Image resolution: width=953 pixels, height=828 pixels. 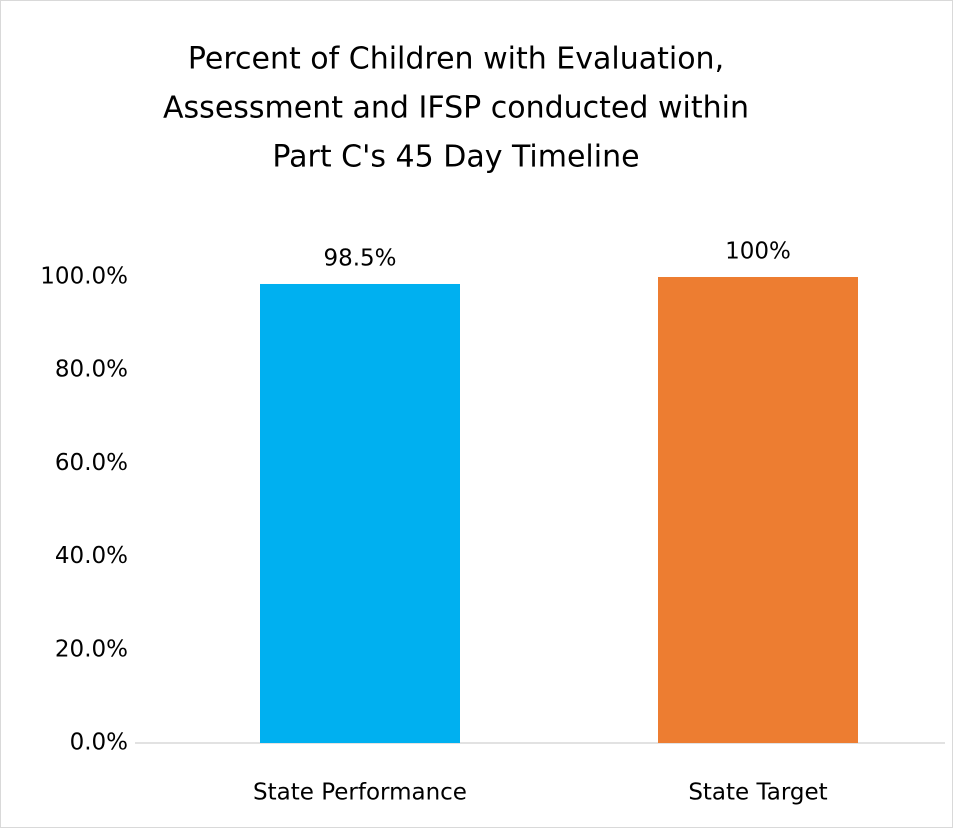 I want to click on chart-title: Assessment and IFSP conducted within, so click(x=456, y=108).